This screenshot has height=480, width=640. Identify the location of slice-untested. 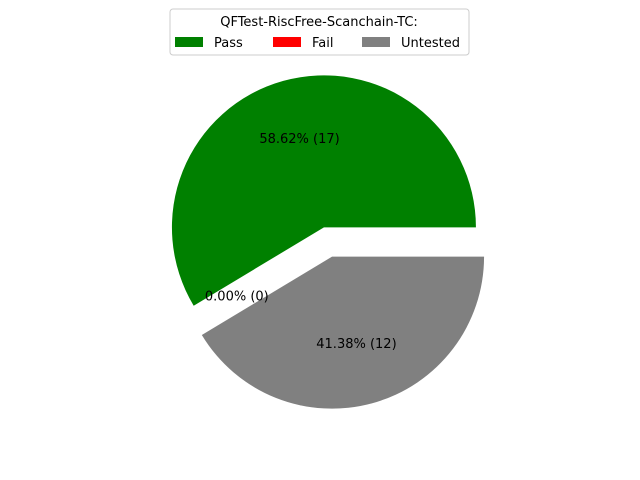
(343, 332).